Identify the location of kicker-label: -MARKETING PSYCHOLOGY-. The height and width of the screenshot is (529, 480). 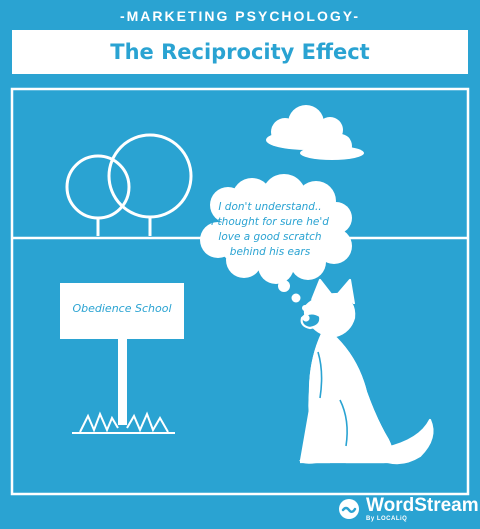
(239, 16).